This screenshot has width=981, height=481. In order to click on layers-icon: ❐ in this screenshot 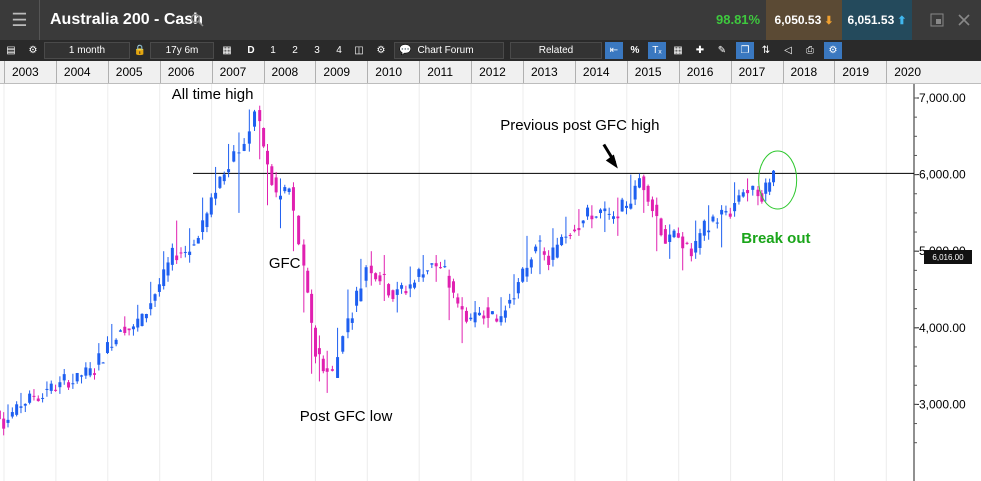, I will do `click(745, 50)`.